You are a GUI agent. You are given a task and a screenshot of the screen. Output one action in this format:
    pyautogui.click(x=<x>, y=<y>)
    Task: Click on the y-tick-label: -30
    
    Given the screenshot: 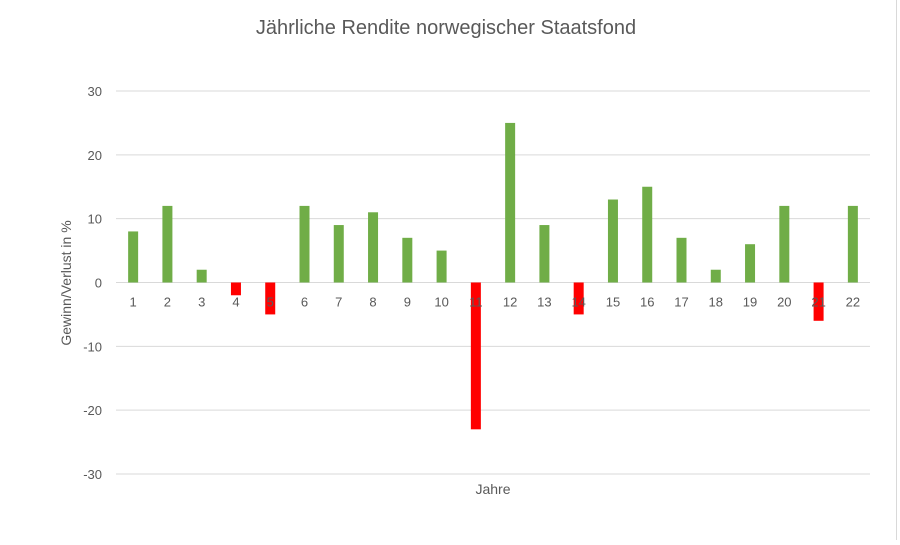 What is the action you would take?
    pyautogui.click(x=92, y=474)
    